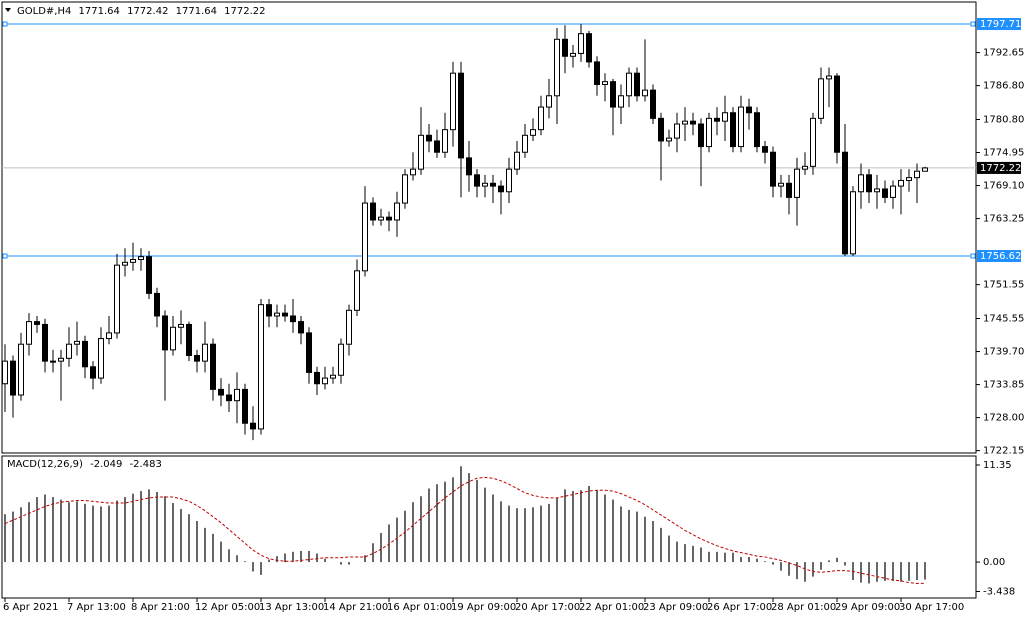 This screenshot has height=620, width=1024. What do you see at coordinates (8, 10) in the screenshot?
I see `menu-arrow` at bounding box center [8, 10].